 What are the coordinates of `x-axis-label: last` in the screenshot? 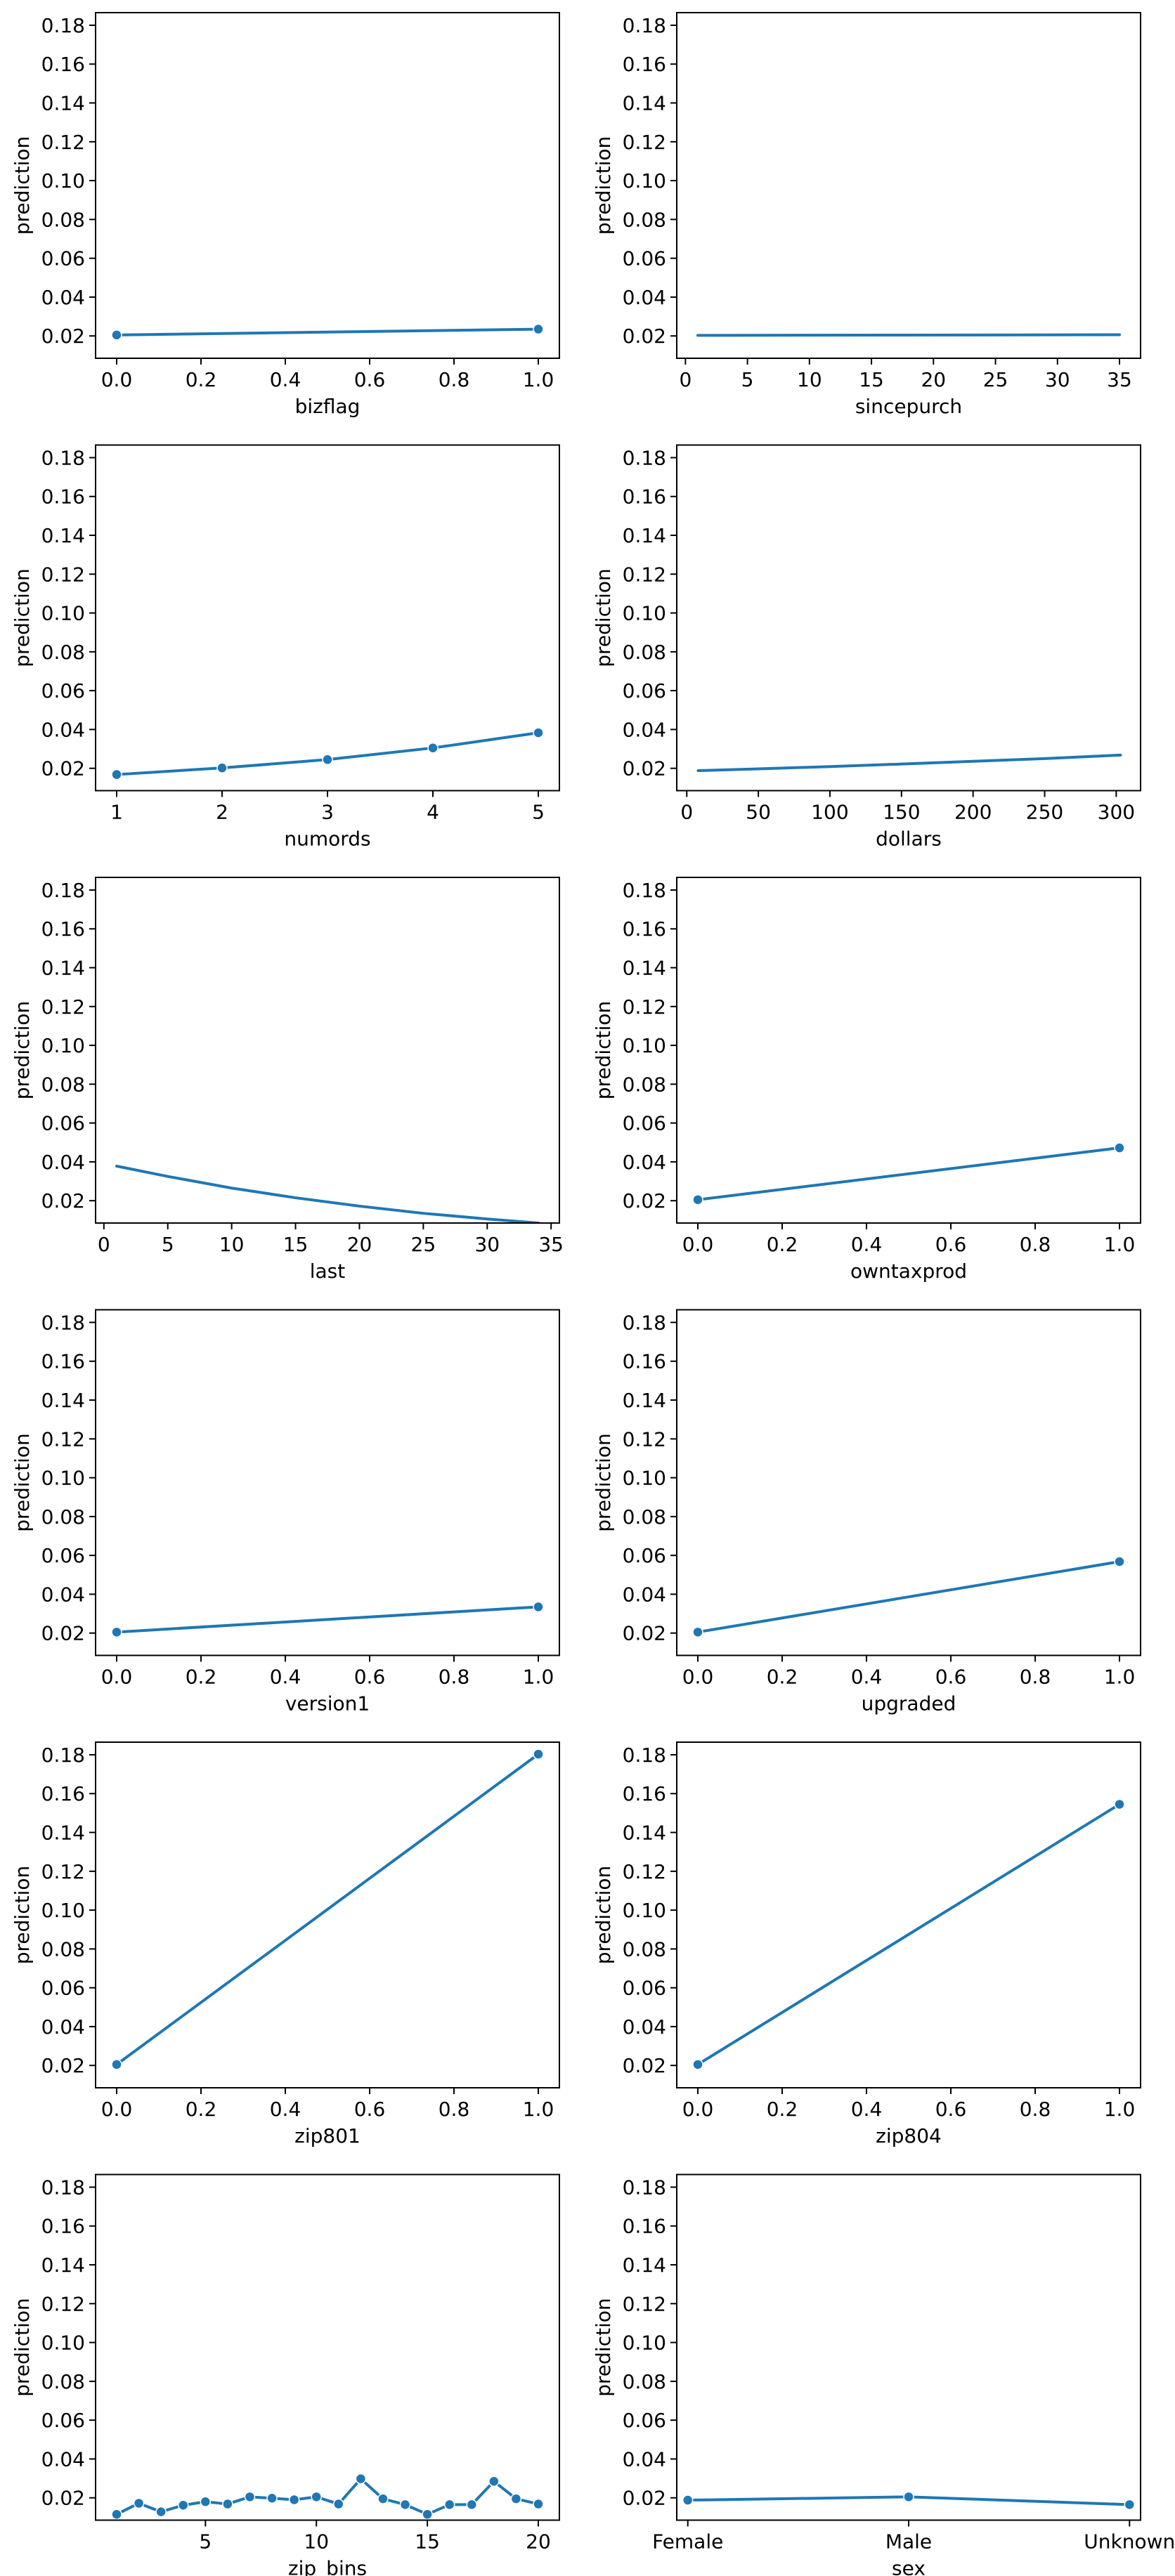 It's located at (328, 1271).